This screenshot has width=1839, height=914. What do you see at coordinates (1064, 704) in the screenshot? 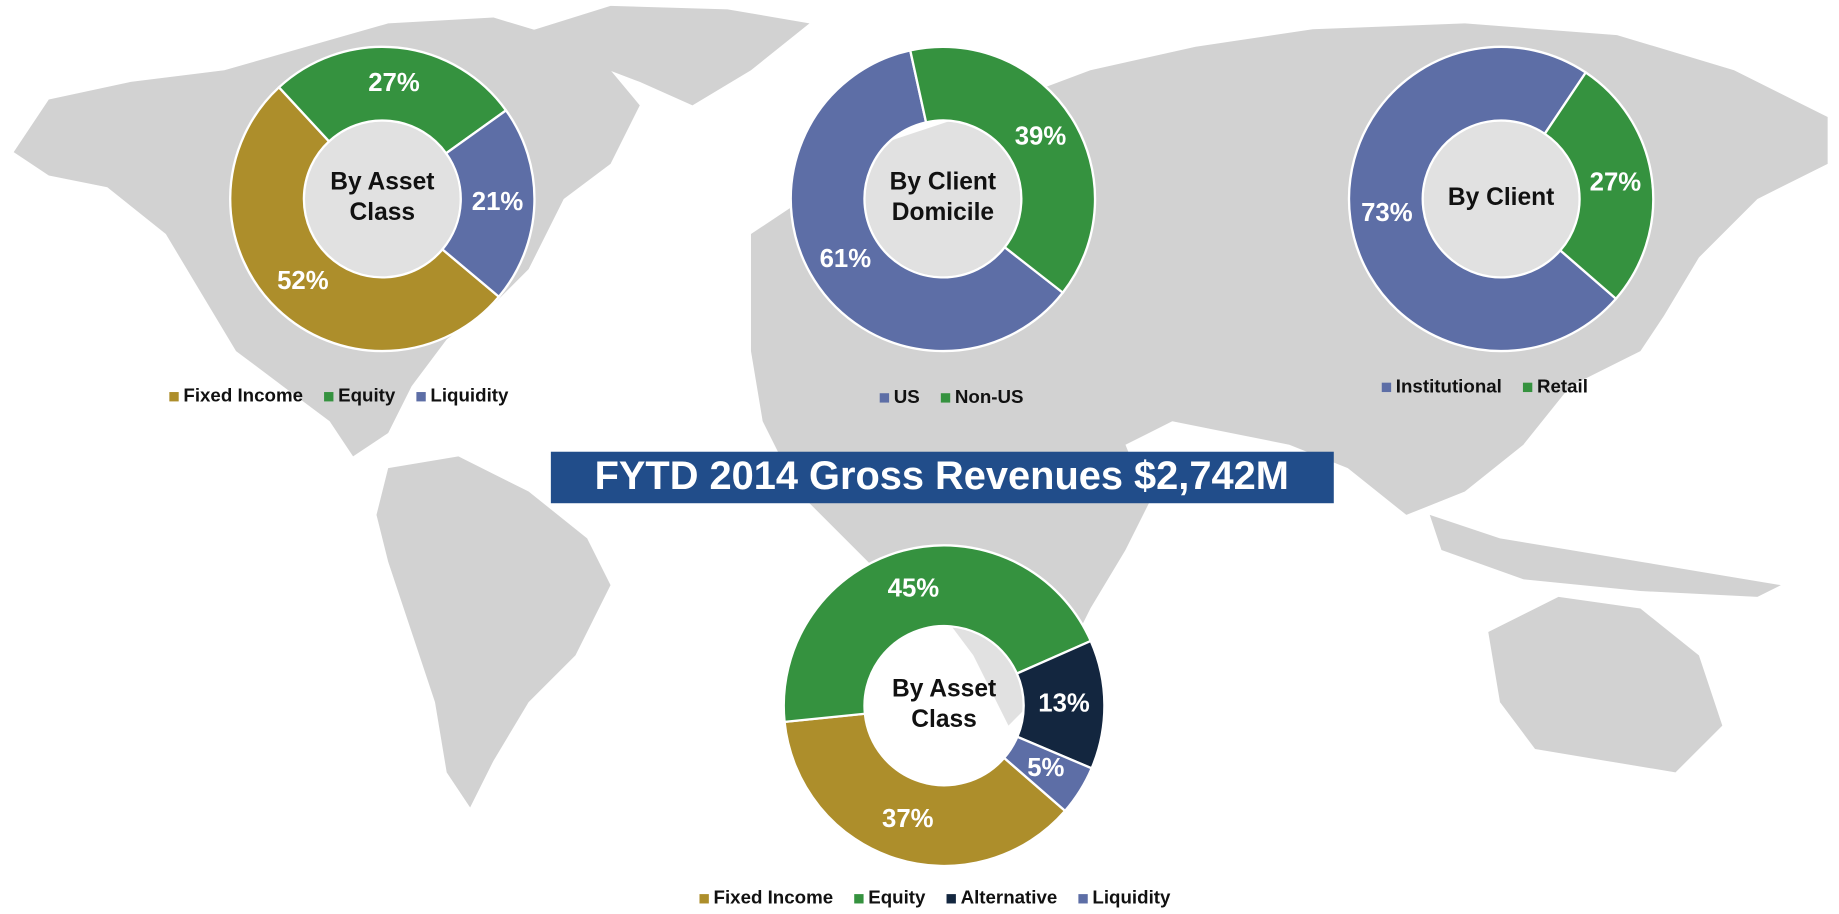
I see `value-label: 13%` at bounding box center [1064, 704].